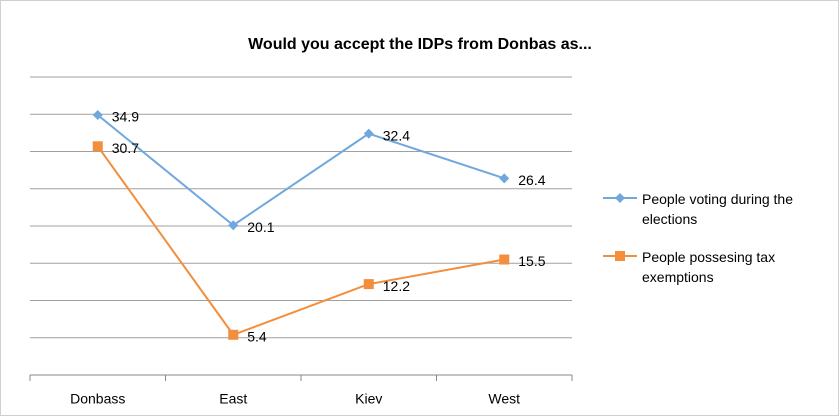 This screenshot has height=417, width=840. What do you see at coordinates (531, 261) in the screenshot?
I see `data-label: 15.5` at bounding box center [531, 261].